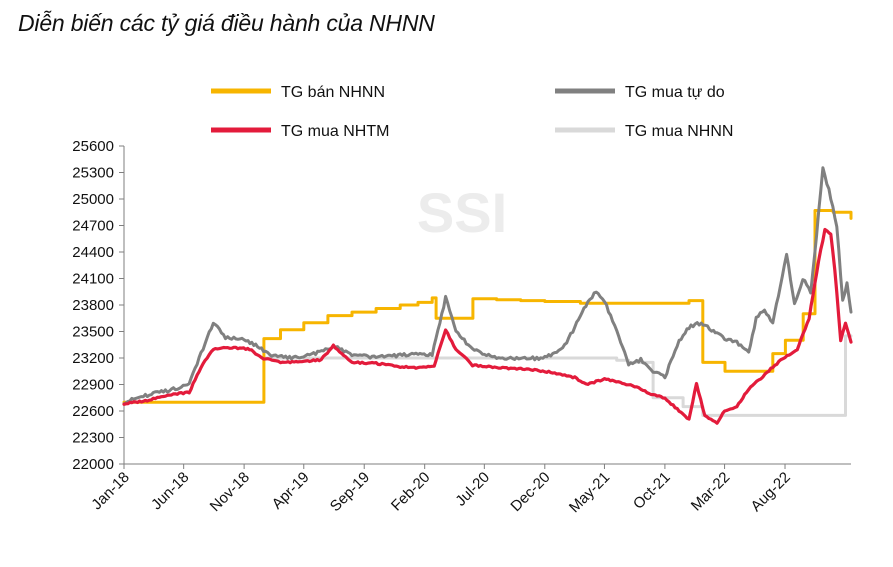 The height and width of the screenshot is (567, 893). What do you see at coordinates (589, 492) in the screenshot?
I see `x-tick-label: May-21` at bounding box center [589, 492].